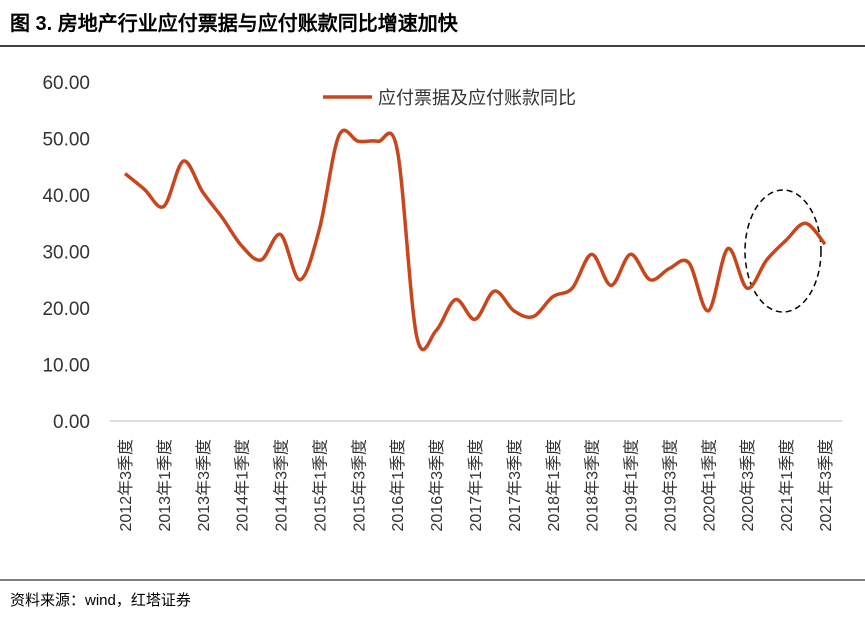  What do you see at coordinates (66, 309) in the screenshot?
I see `y-tick-label: 20.00` at bounding box center [66, 309].